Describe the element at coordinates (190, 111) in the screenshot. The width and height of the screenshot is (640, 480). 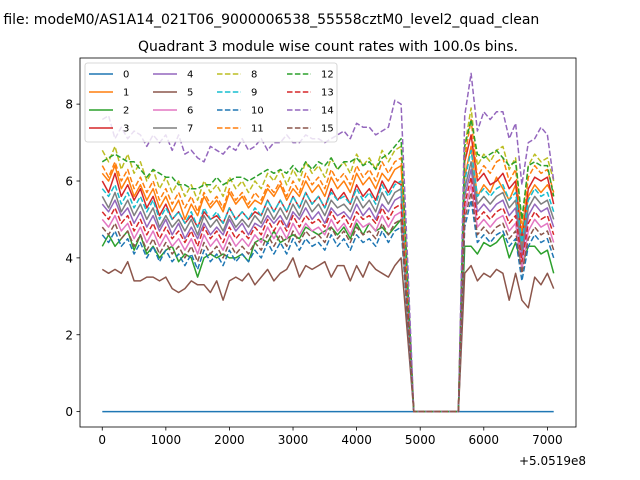
I see `legend-label-6: 6` at that location.